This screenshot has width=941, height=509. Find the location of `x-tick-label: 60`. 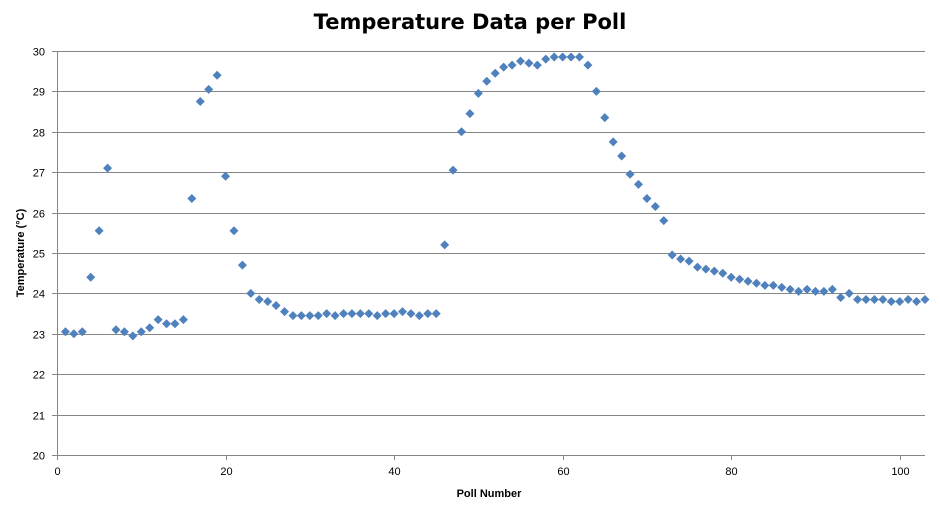

x-tick-label: 60 is located at coordinates (563, 472).